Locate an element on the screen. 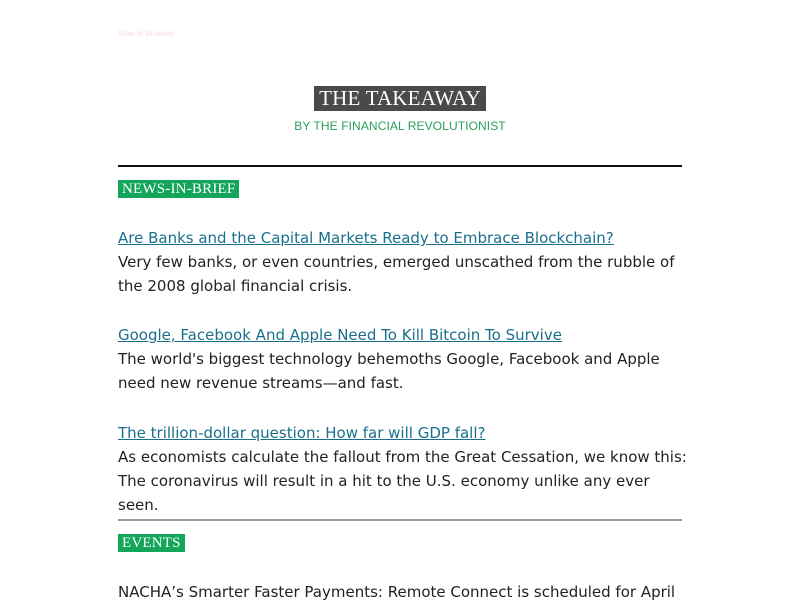 Image resolution: width=800 pixels, height=600 pixels. view-in-browser-link: View in browser is located at coordinates (146, 33).